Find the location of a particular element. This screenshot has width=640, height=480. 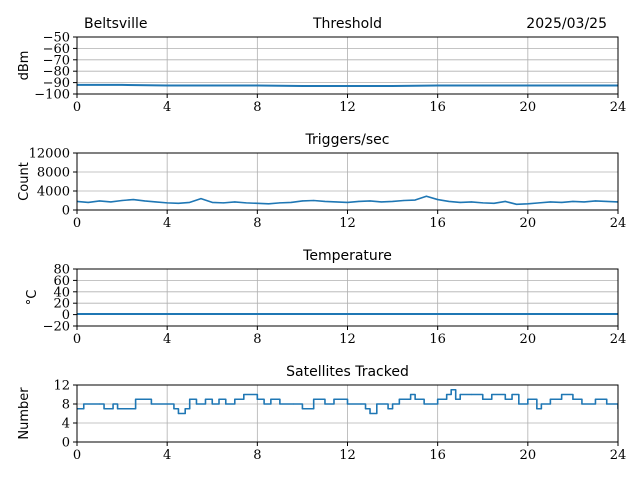

date-label: 2025/03/25 is located at coordinates (566, 24).